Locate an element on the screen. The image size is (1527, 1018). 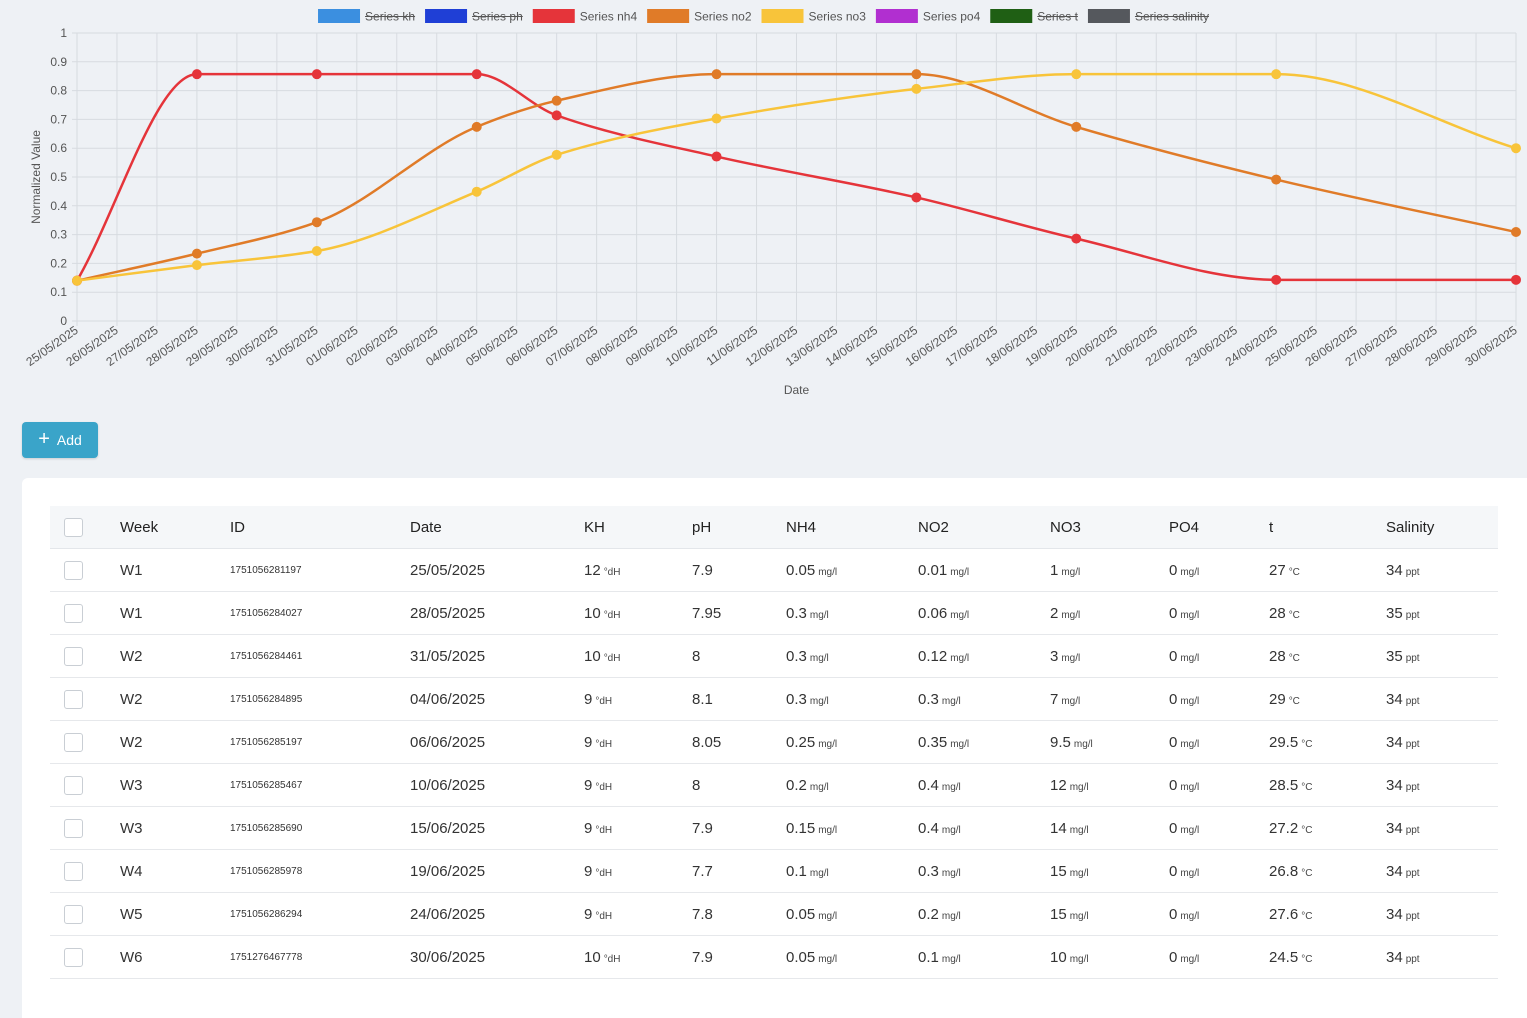
cell-ph: 7.9 is located at coordinates (739, 828).